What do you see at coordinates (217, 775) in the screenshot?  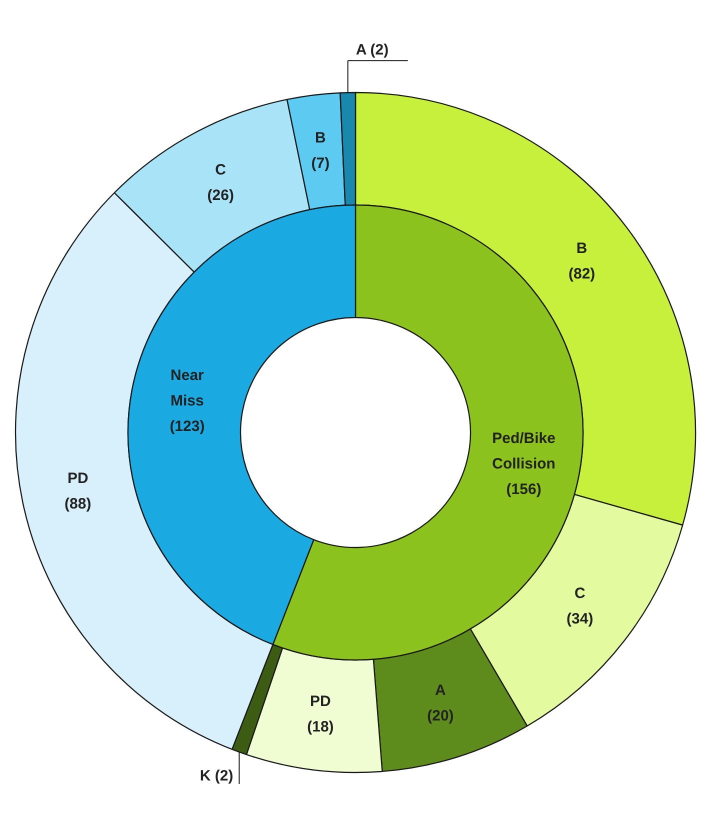 I see `slice-label: K (2)` at bounding box center [217, 775].